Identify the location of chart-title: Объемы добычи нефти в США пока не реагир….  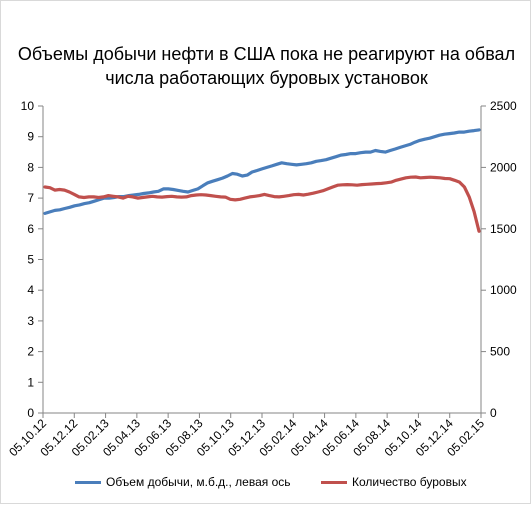
(266, 66).